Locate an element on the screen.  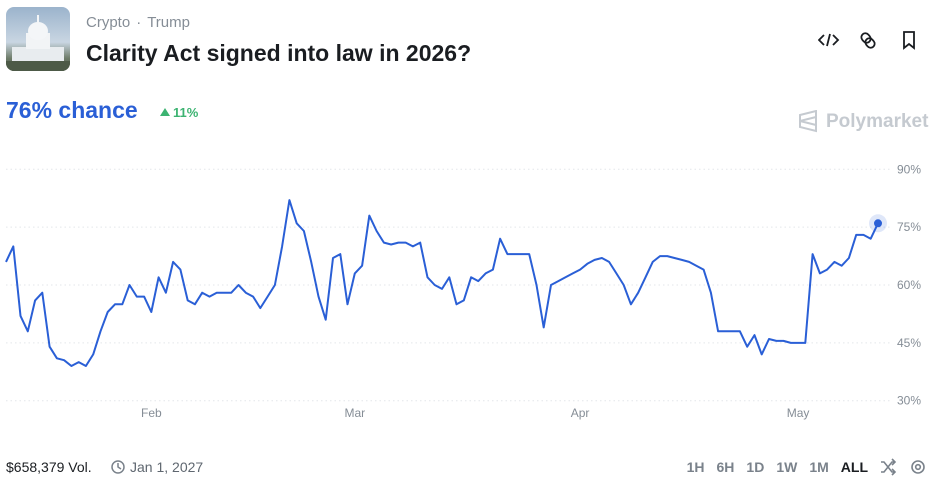
bookmark-button is located at coordinates (909, 40).